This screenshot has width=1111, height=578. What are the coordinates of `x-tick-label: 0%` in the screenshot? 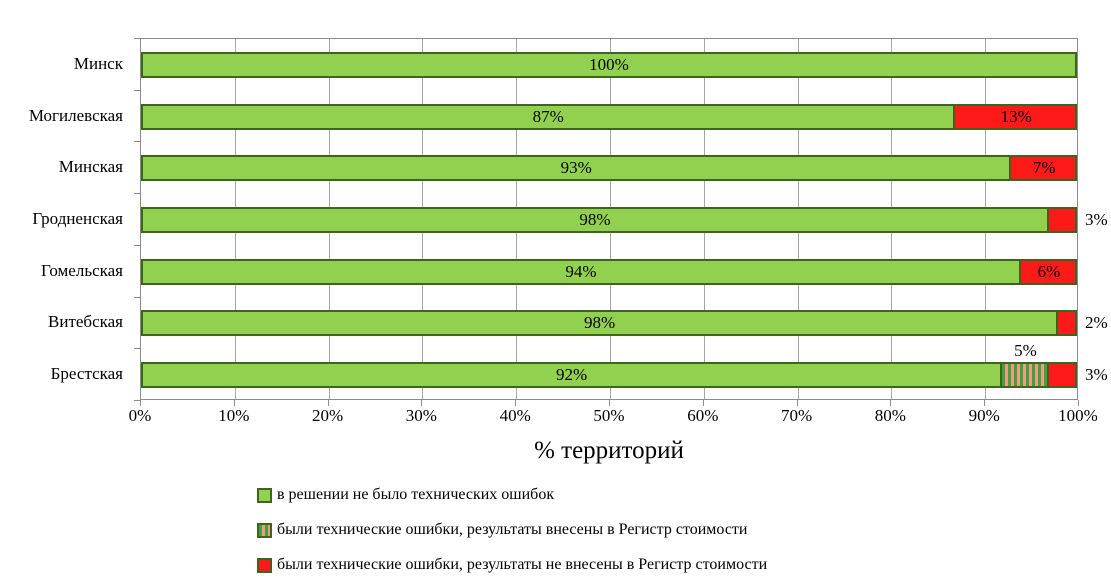 It's located at (140, 415).